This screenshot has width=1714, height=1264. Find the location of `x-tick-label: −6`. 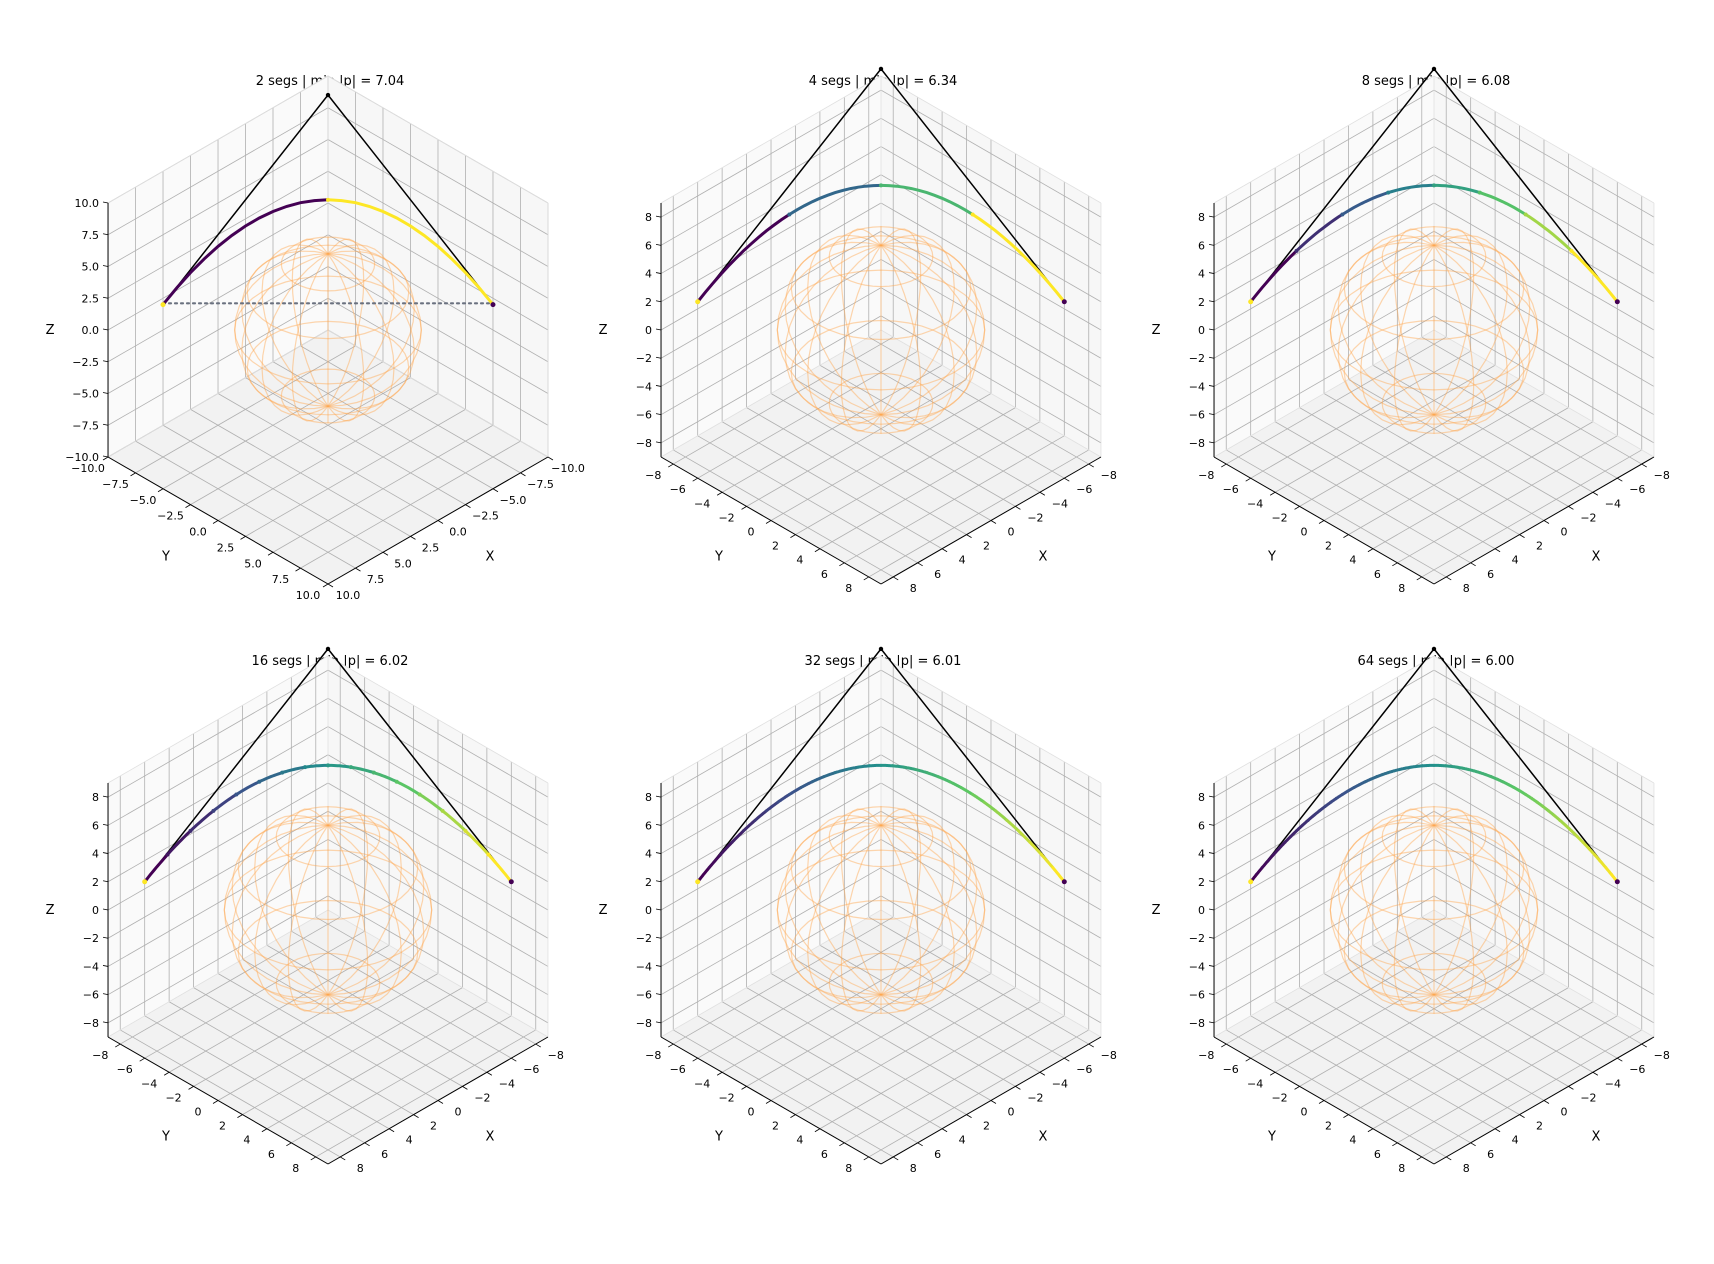

x-tick-label: −6 is located at coordinates (531, 1069).